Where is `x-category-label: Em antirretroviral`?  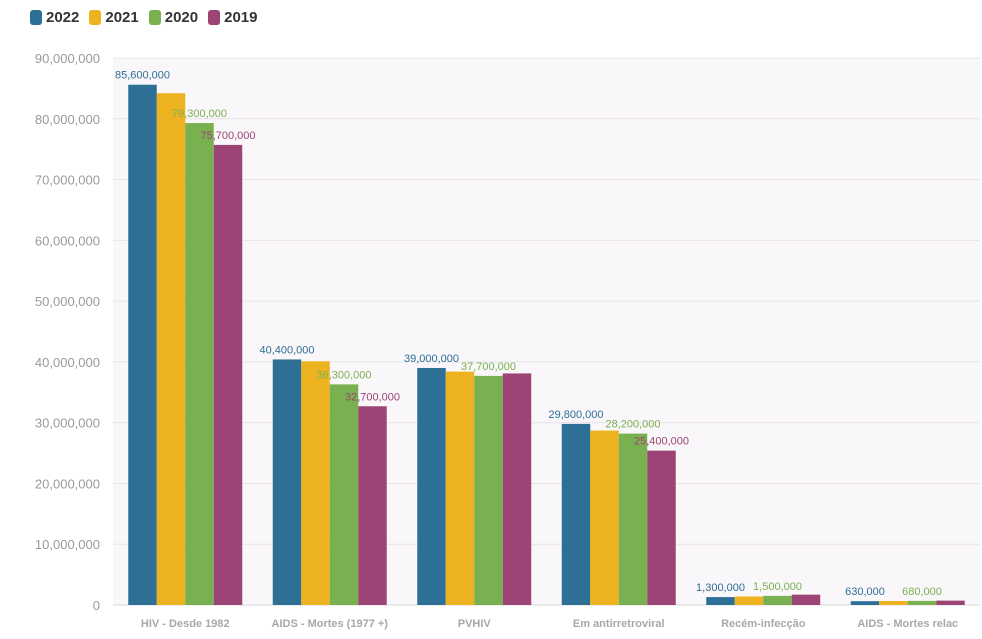 x-category-label: Em antirretroviral is located at coordinates (619, 624).